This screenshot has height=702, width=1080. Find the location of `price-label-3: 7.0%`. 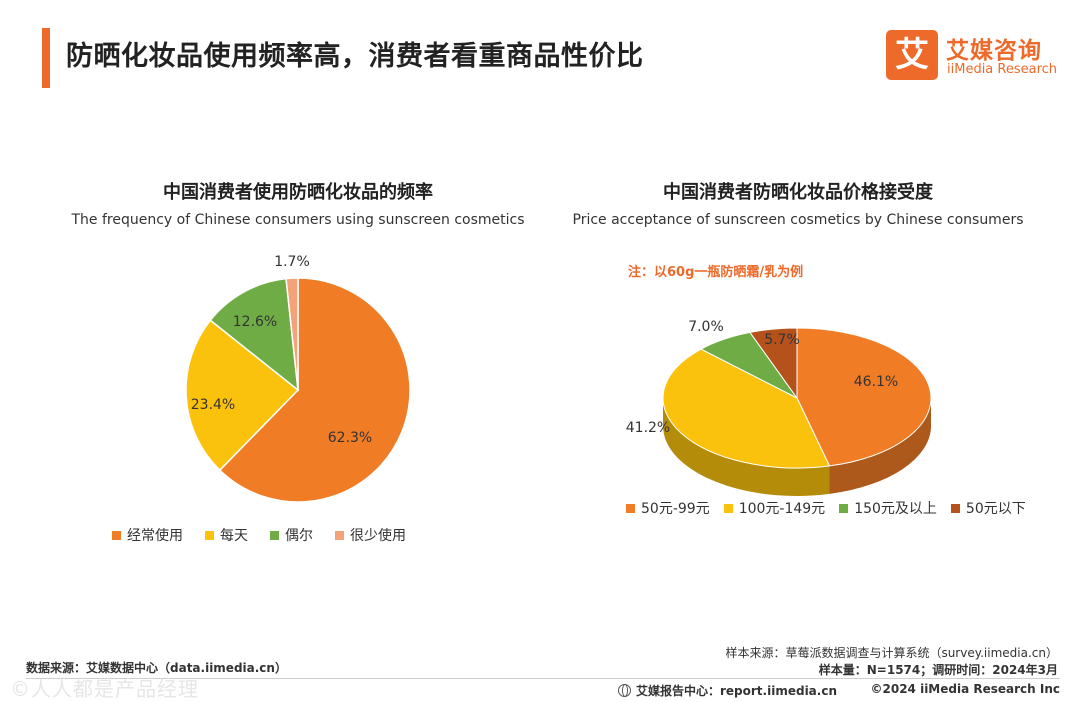

price-label-3: 7.0% is located at coordinates (706, 327).